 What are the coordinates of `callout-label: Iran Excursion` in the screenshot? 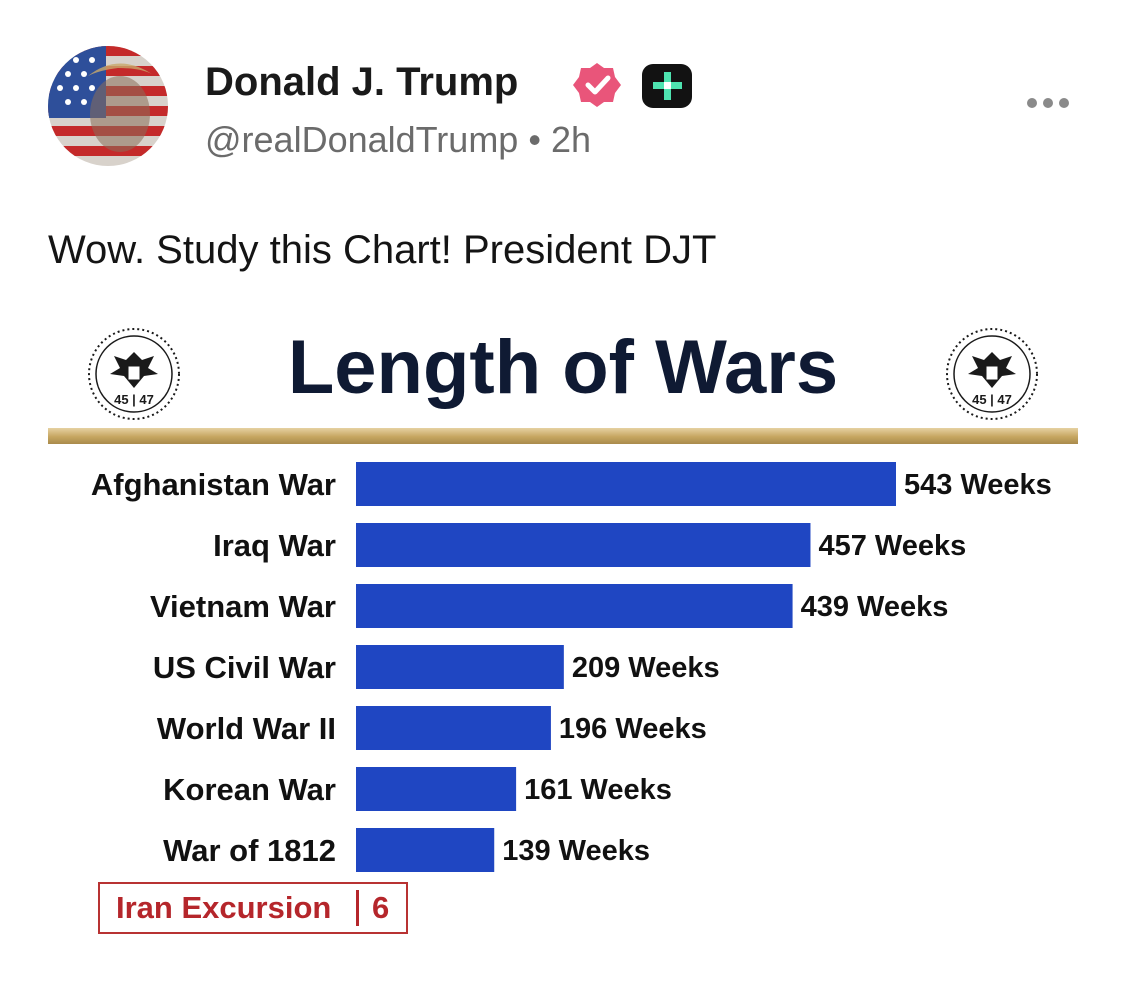 It's located at (224, 907).